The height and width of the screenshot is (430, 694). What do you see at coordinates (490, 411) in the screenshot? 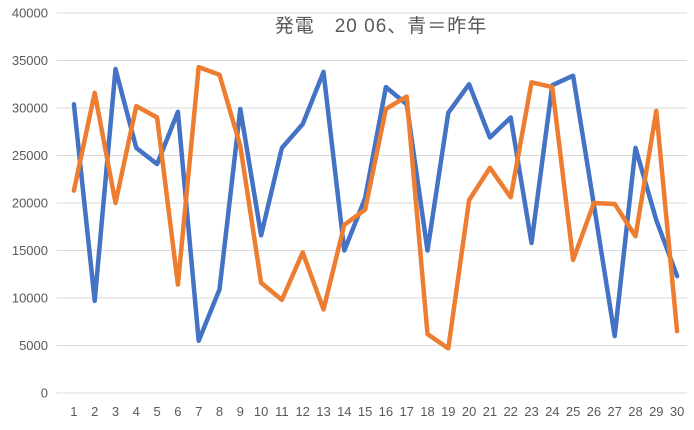
I see `x-tick-label: 21` at bounding box center [490, 411].